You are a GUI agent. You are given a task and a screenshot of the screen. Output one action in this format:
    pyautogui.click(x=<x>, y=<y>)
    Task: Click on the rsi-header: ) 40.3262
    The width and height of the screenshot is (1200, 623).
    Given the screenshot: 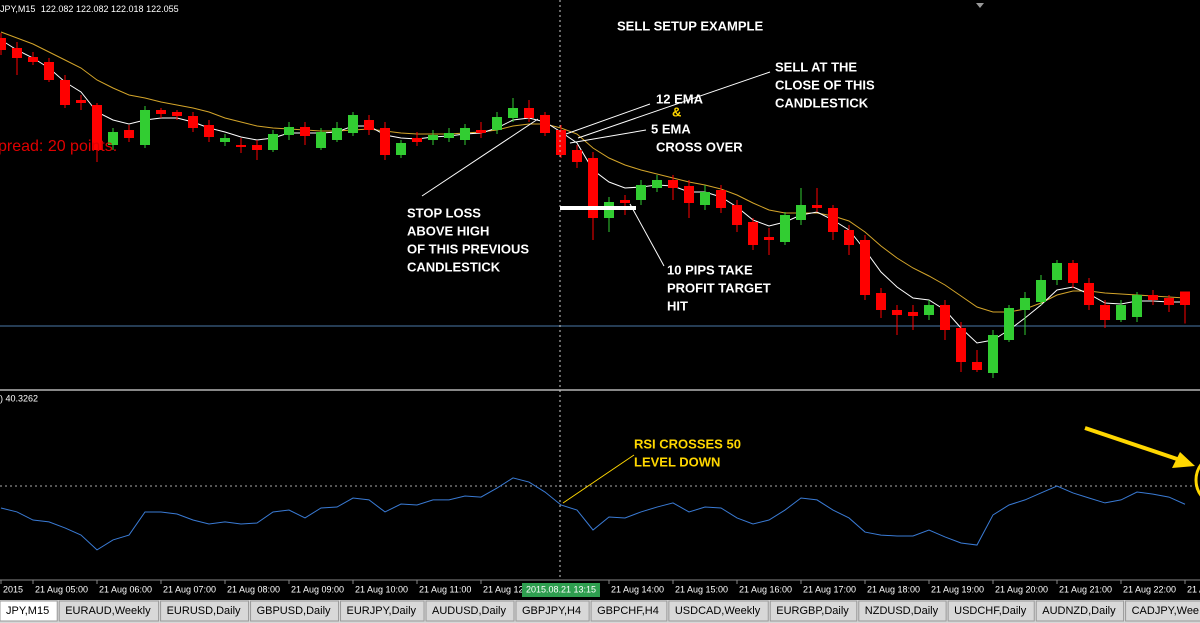 What is the action you would take?
    pyautogui.click(x=19, y=398)
    